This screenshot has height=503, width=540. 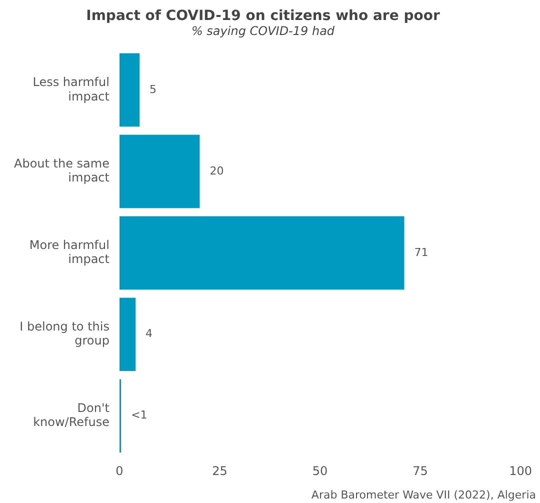 I want to click on data-label: <1, so click(x=139, y=415).